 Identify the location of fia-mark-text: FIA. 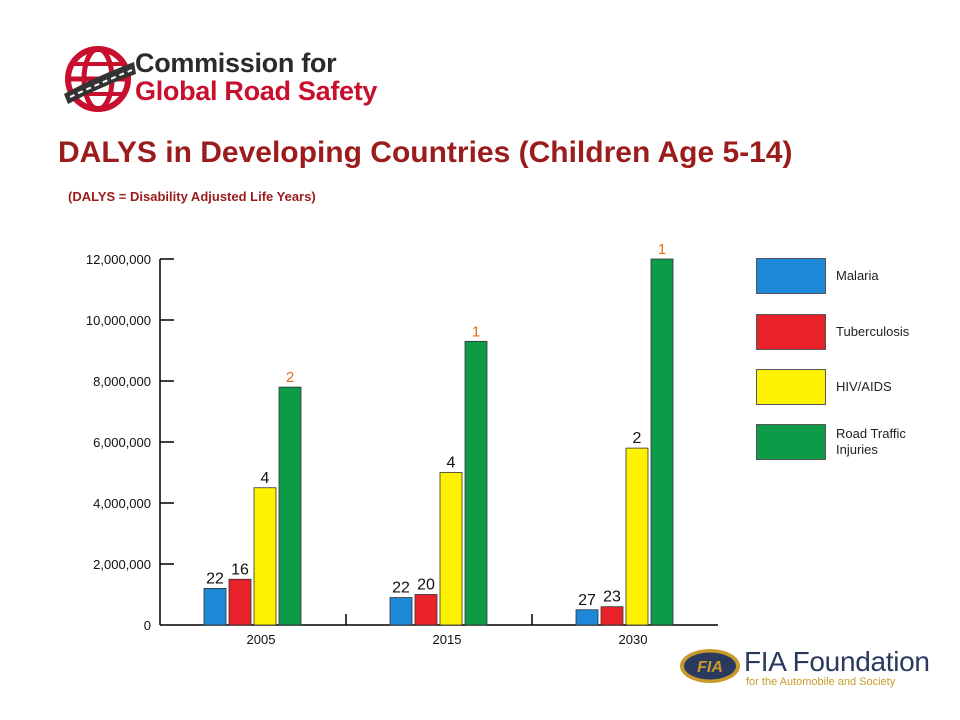
(710, 667).